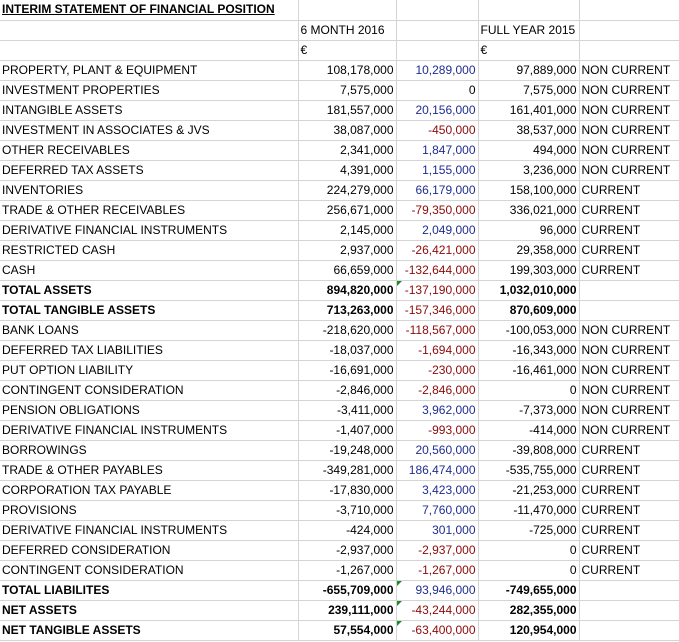 This screenshot has width=679, height=642. What do you see at coordinates (529, 110) in the screenshot?
I see `value-2015-cell: 161,401,000` at bounding box center [529, 110].